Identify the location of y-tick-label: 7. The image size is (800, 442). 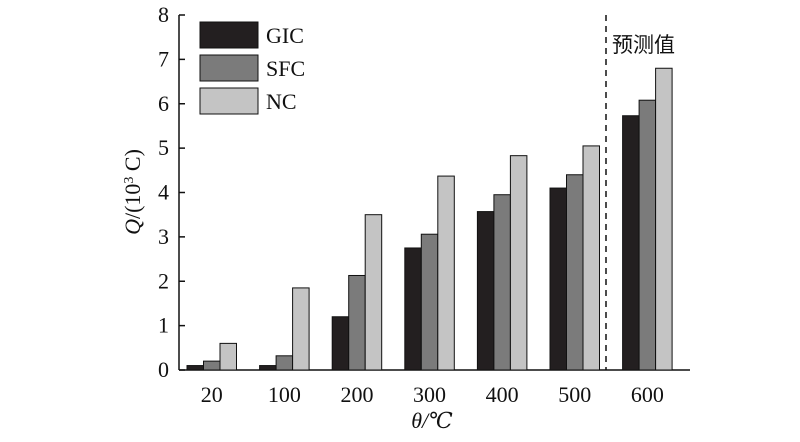
(163, 58).